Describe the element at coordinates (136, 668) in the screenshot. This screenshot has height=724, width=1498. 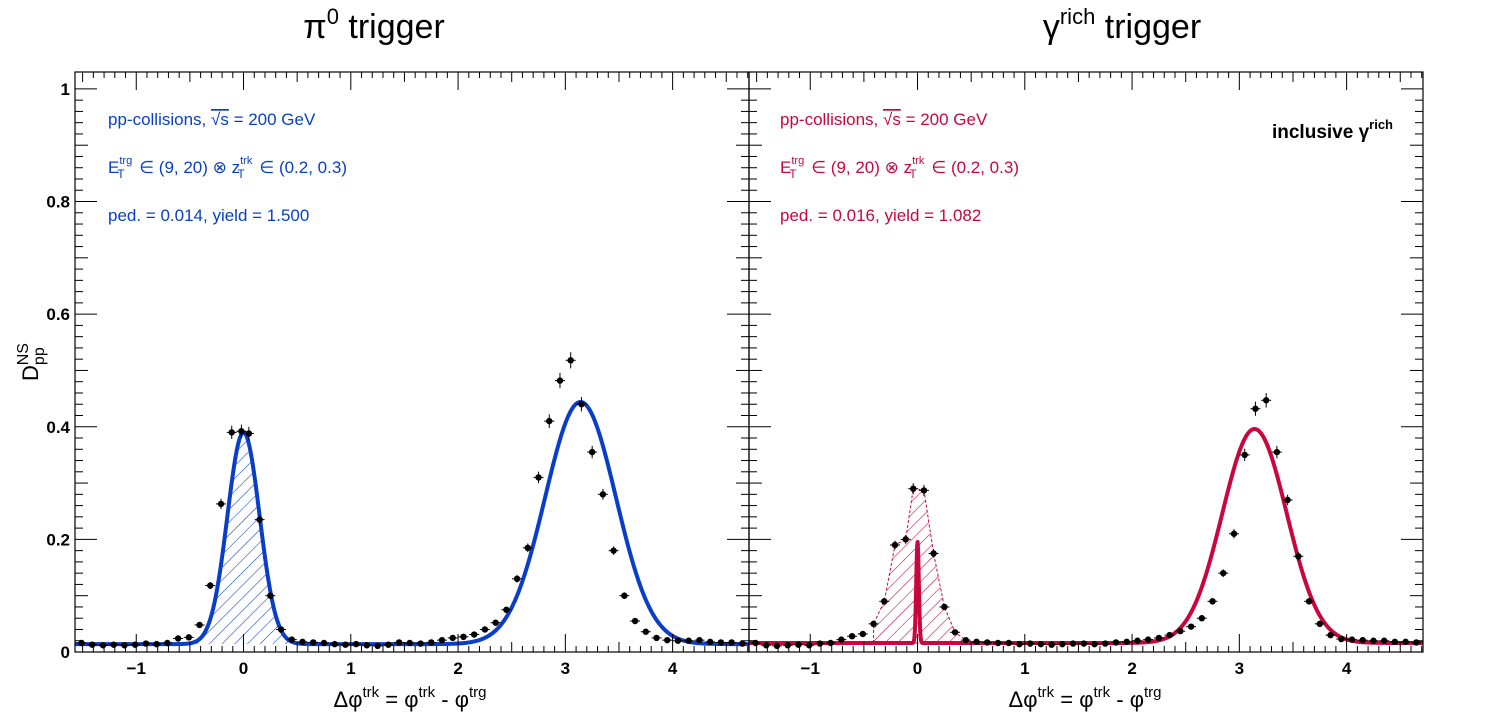
I see `x-tick-label: −1` at that location.